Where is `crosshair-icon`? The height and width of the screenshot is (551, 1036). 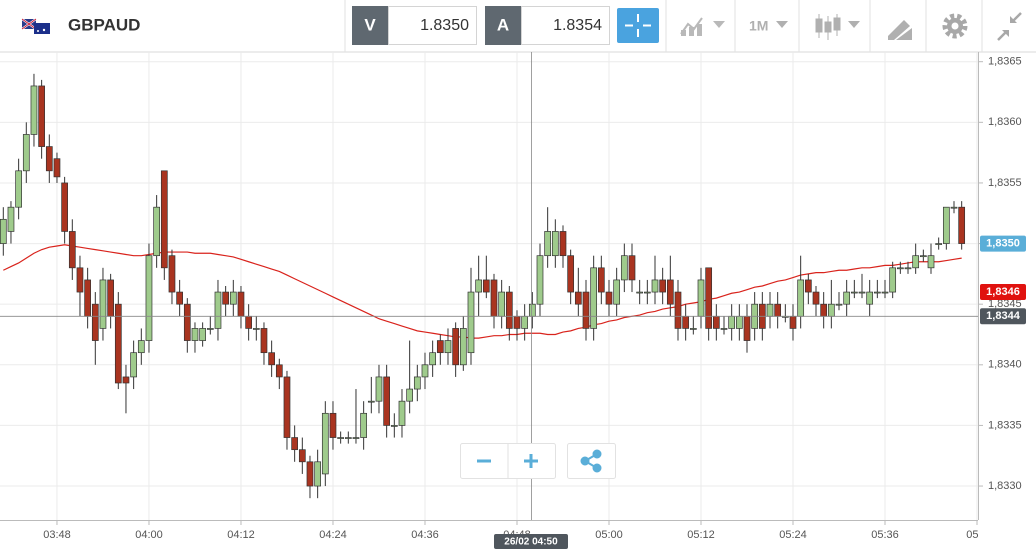 crosshair-icon is located at coordinates (638, 25).